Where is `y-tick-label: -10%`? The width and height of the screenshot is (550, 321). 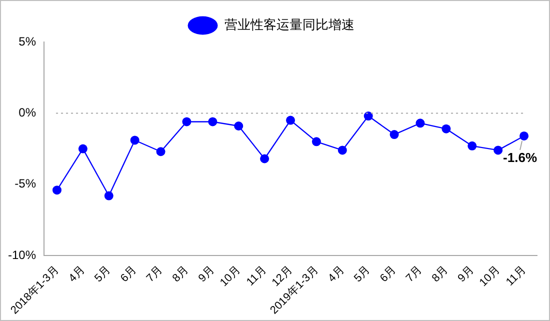 y-tick-label: -10% is located at coordinates (22, 255).